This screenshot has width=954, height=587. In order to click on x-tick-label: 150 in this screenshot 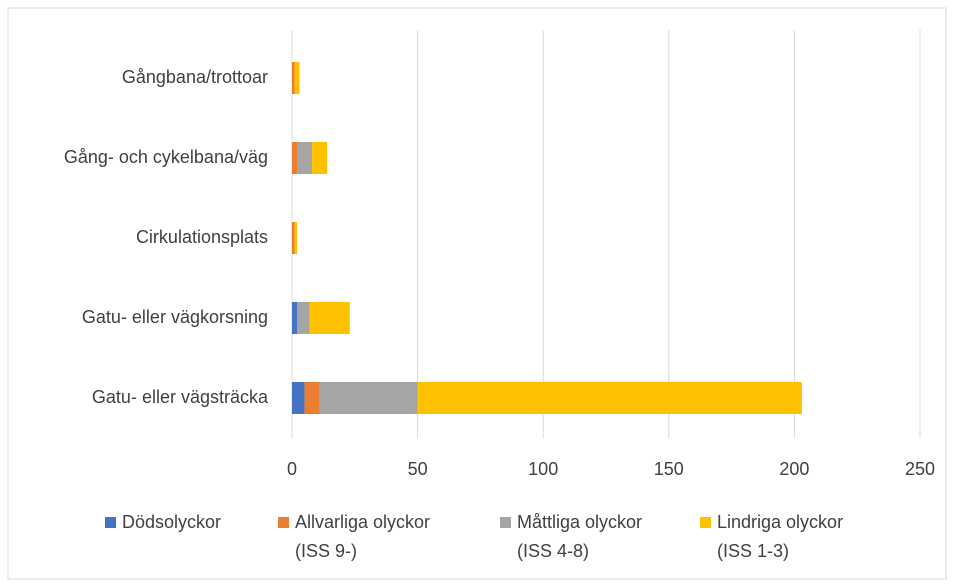, I will do `click(669, 469)`.